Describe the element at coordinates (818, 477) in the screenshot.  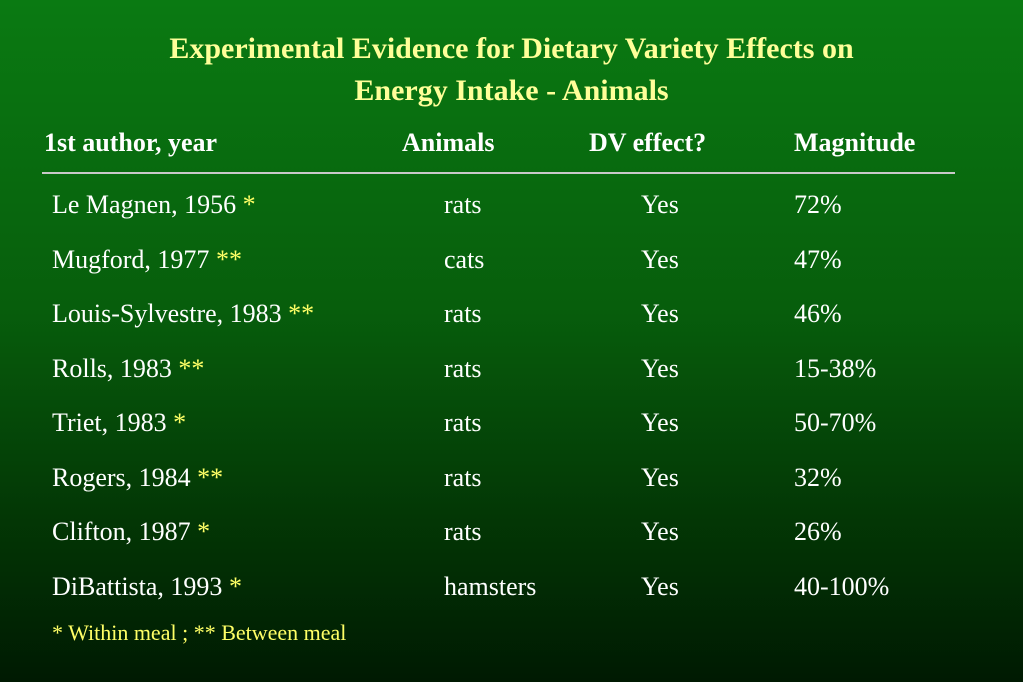
I see `magnitude-cell: 32%` at that location.